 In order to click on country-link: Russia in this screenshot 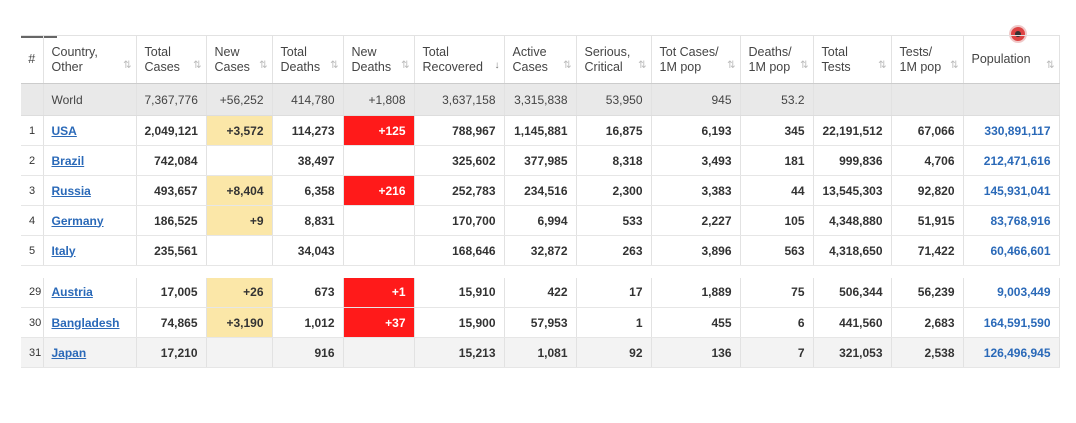, I will do `click(71, 190)`.